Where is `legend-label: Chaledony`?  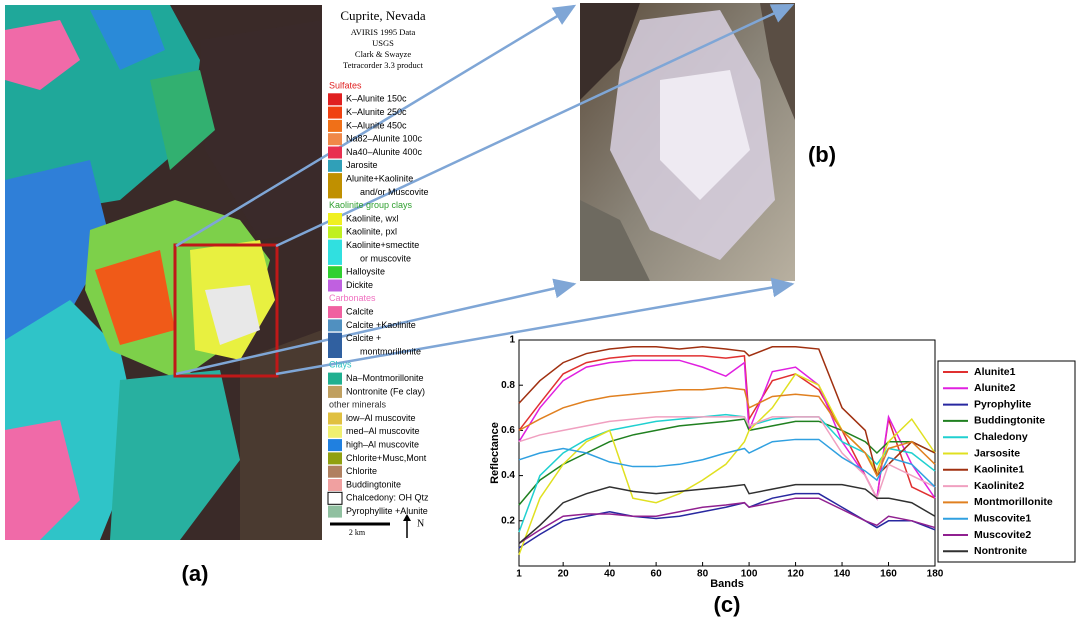 legend-label: Chaledony is located at coordinates (1001, 437).